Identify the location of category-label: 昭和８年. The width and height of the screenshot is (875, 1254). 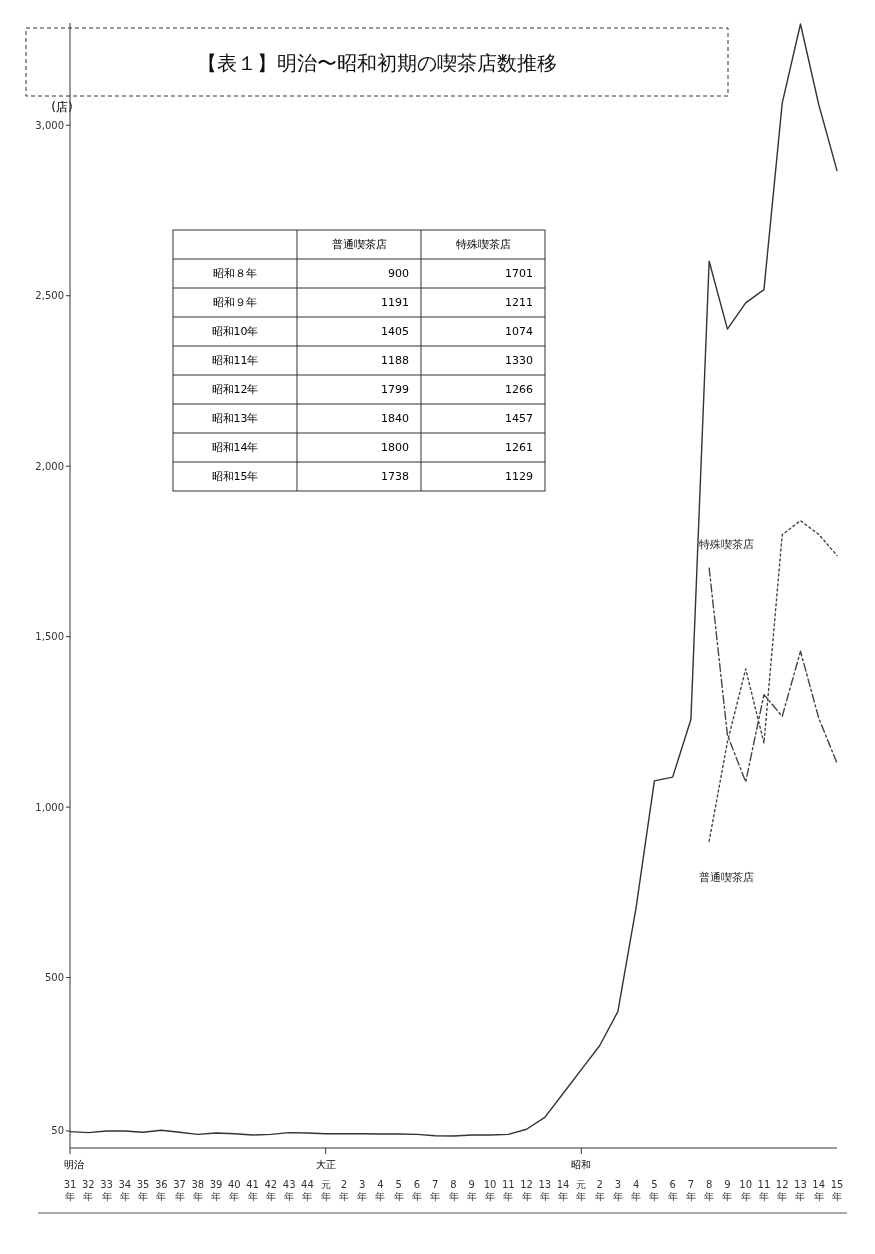
(235, 274).